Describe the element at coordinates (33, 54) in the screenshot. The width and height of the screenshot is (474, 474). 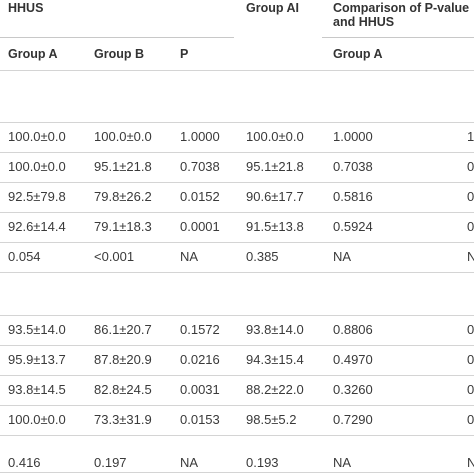
I see `subheader-group-a: Group A` at that location.